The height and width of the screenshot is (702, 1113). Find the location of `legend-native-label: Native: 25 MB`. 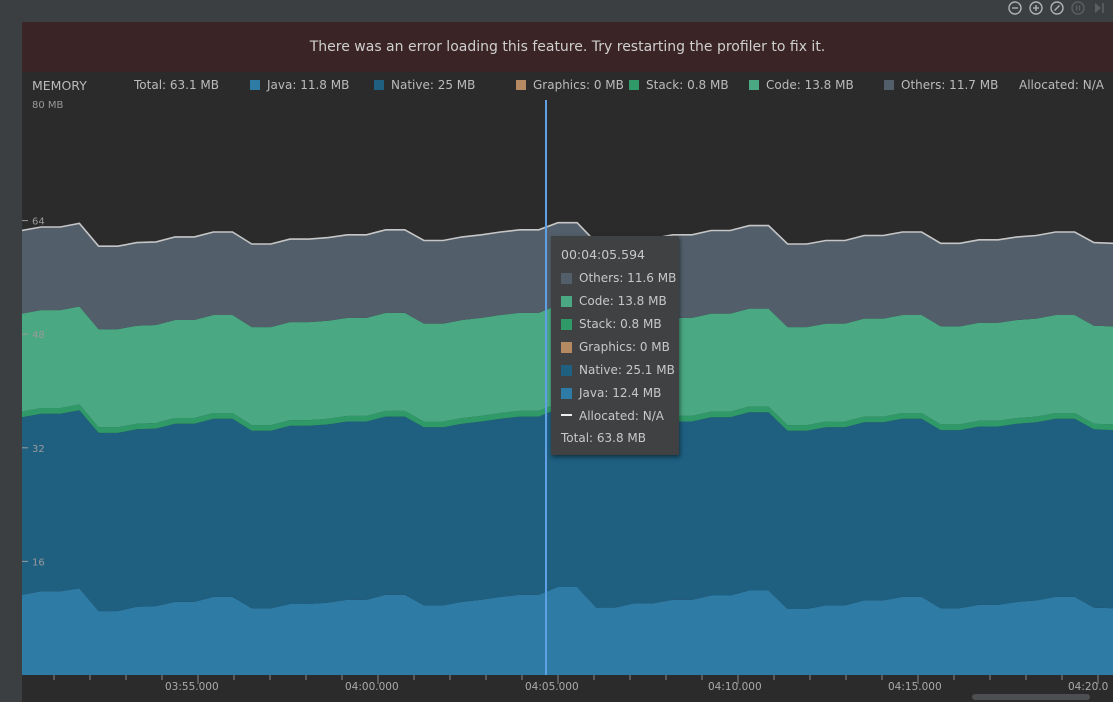

legend-native-label: Native: 25 MB is located at coordinates (433, 85).